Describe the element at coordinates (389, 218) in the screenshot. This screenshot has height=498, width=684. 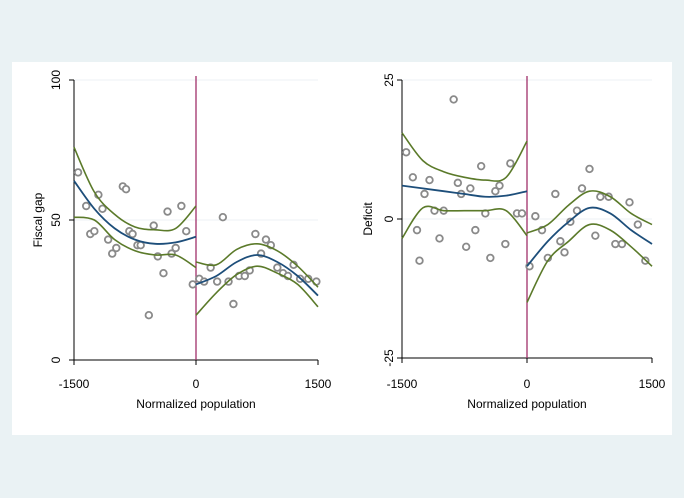
I see `y-tick-label-1: 0` at that location.